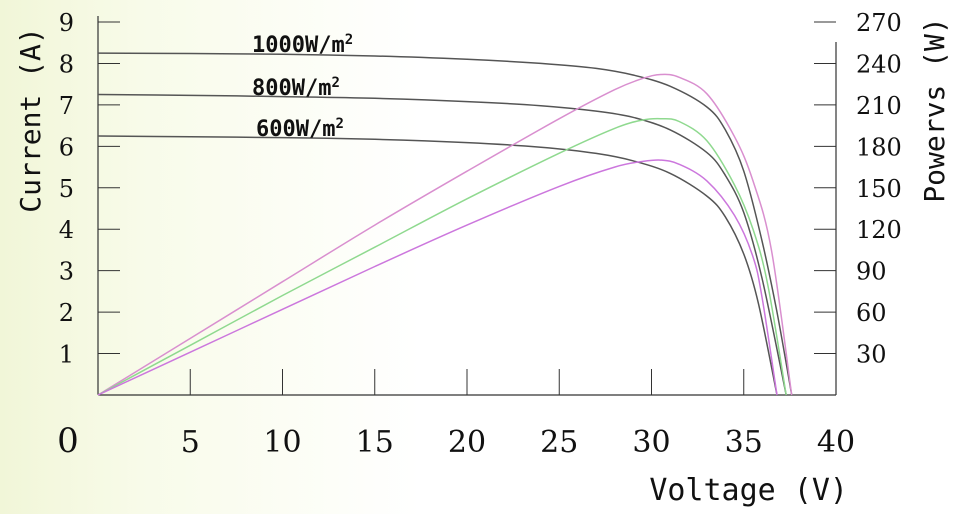 This screenshot has height=514, width=954. Describe the element at coordinates (467, 442) in the screenshot. I see `x-tick-label: 20` at that location.